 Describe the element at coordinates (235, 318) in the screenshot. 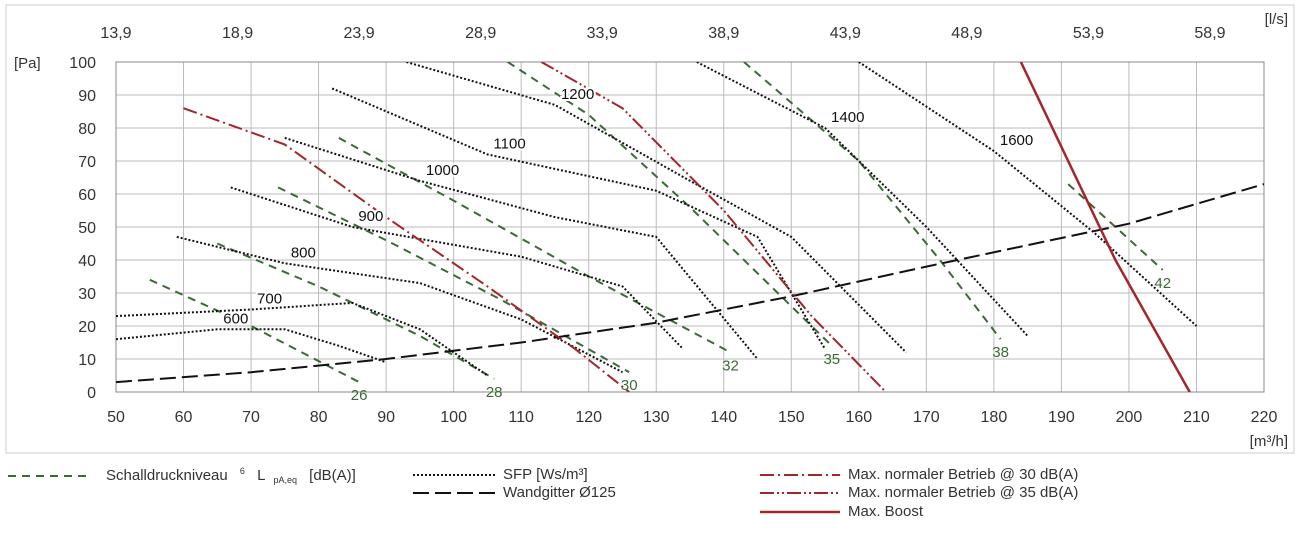

I see `curve-label-sfp-600: 600` at that location.